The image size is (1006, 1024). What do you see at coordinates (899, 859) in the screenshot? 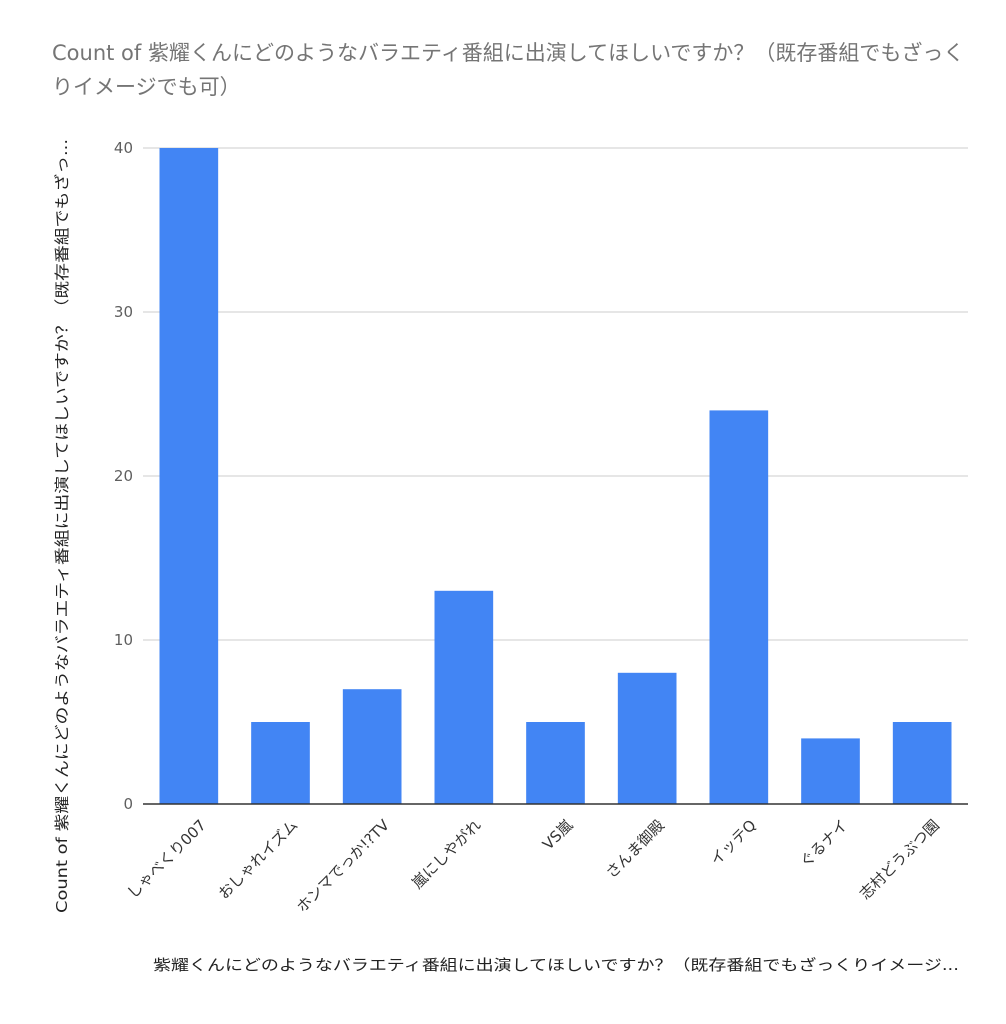
I see `x-category-label: 志村どうぶつ園` at bounding box center [899, 859].